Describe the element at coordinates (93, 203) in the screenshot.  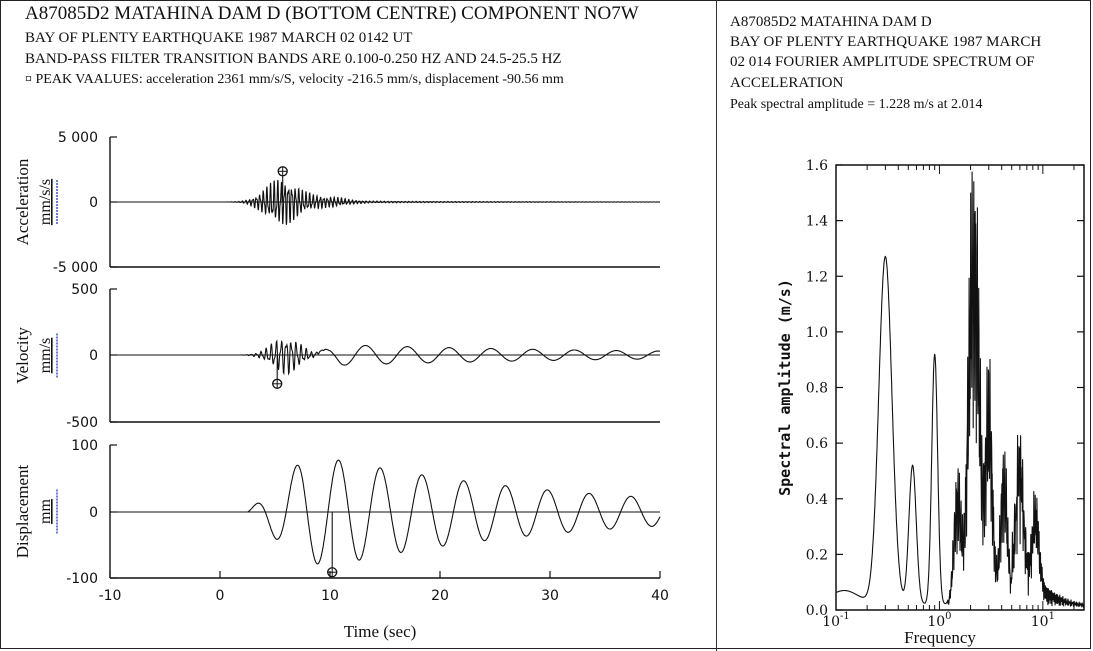
I see `acceleration-ytick-label: 0` at that location.